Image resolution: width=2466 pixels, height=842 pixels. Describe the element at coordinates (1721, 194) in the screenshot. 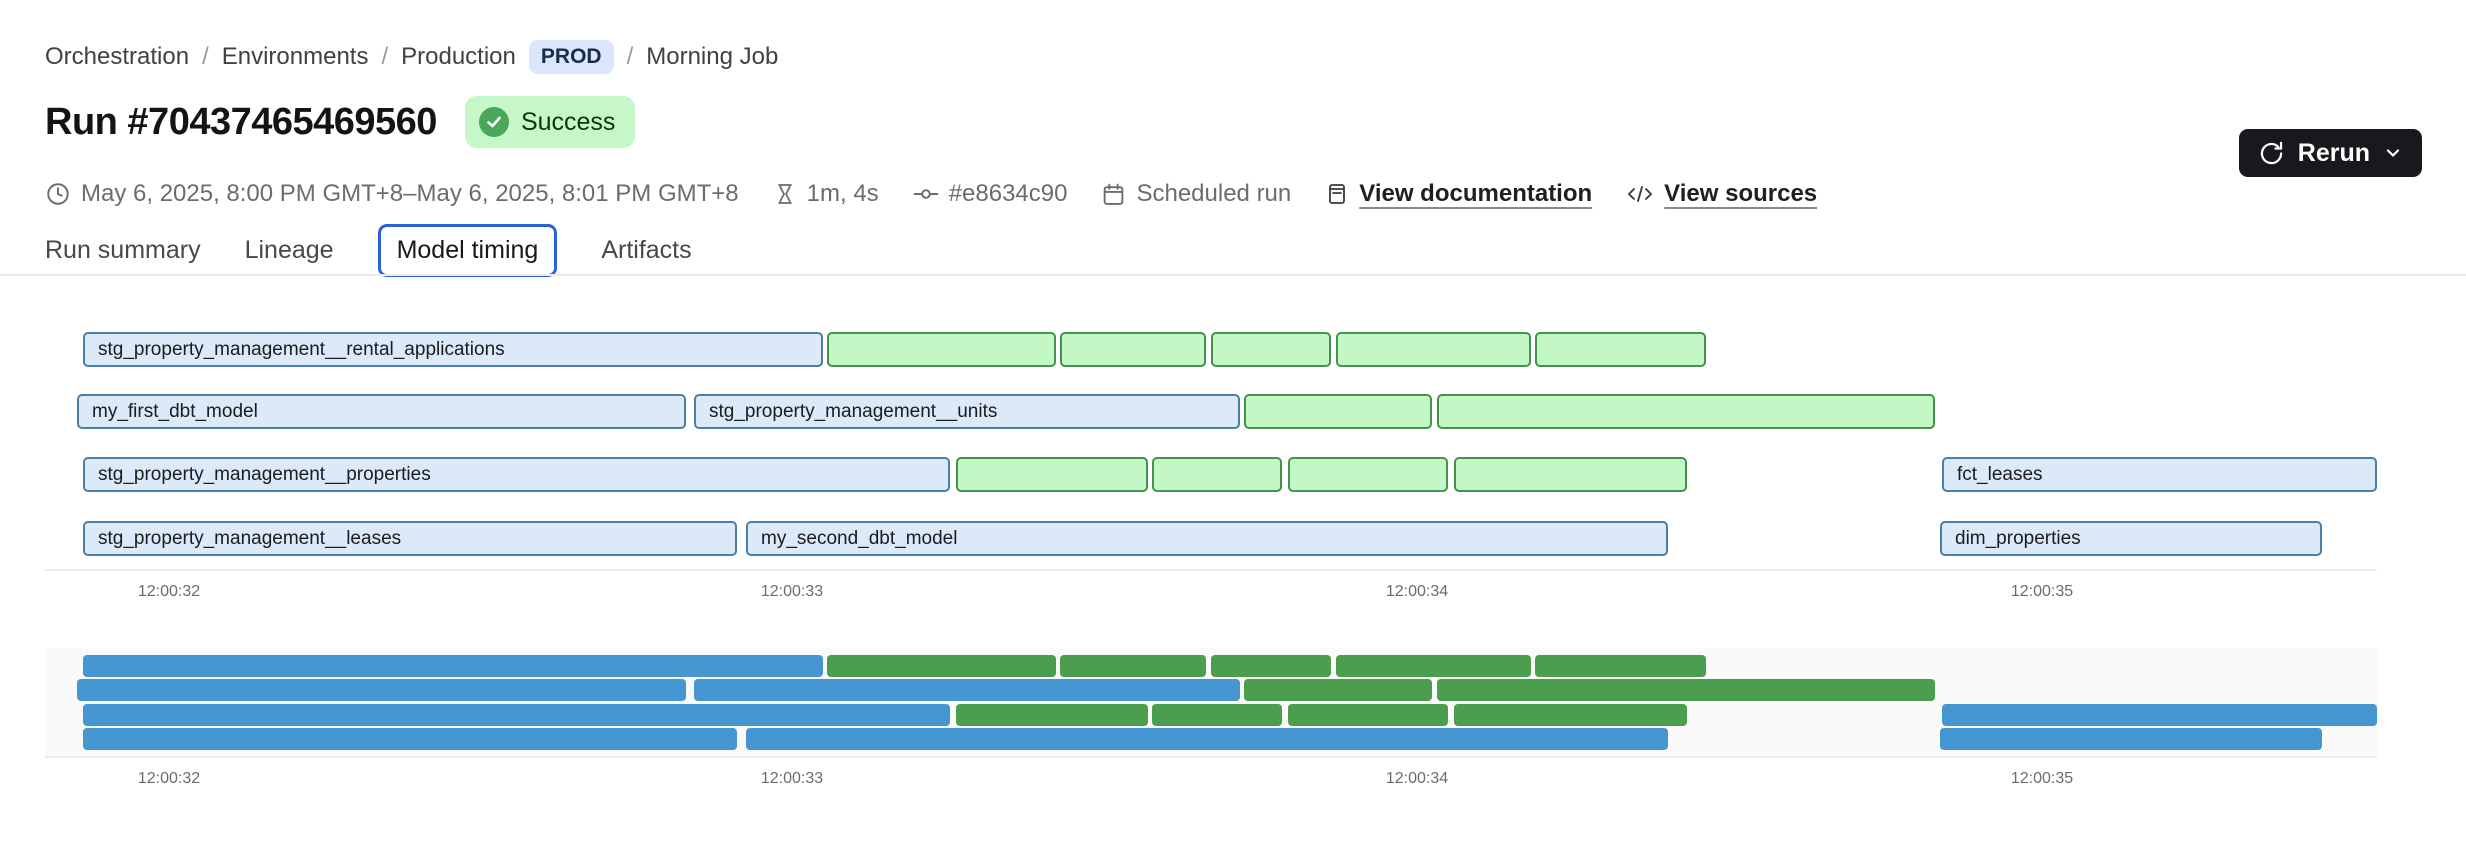

I see `view-sources-link: View sources` at that location.